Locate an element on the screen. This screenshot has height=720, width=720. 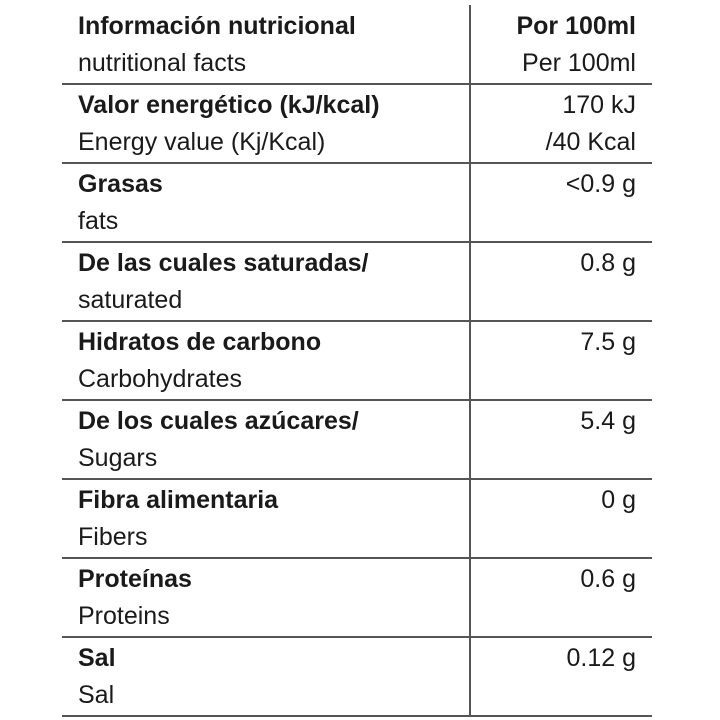
row-value: <0.9 g is located at coordinates (600, 184).